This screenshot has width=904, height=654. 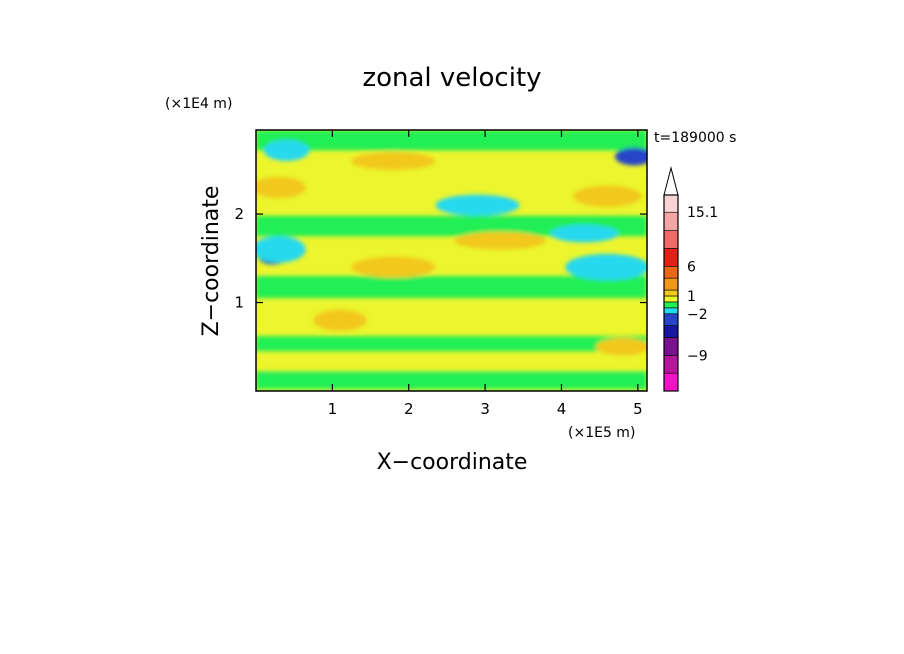 What do you see at coordinates (451, 380) in the screenshot?
I see `contour-lower-jet-band` at bounding box center [451, 380].